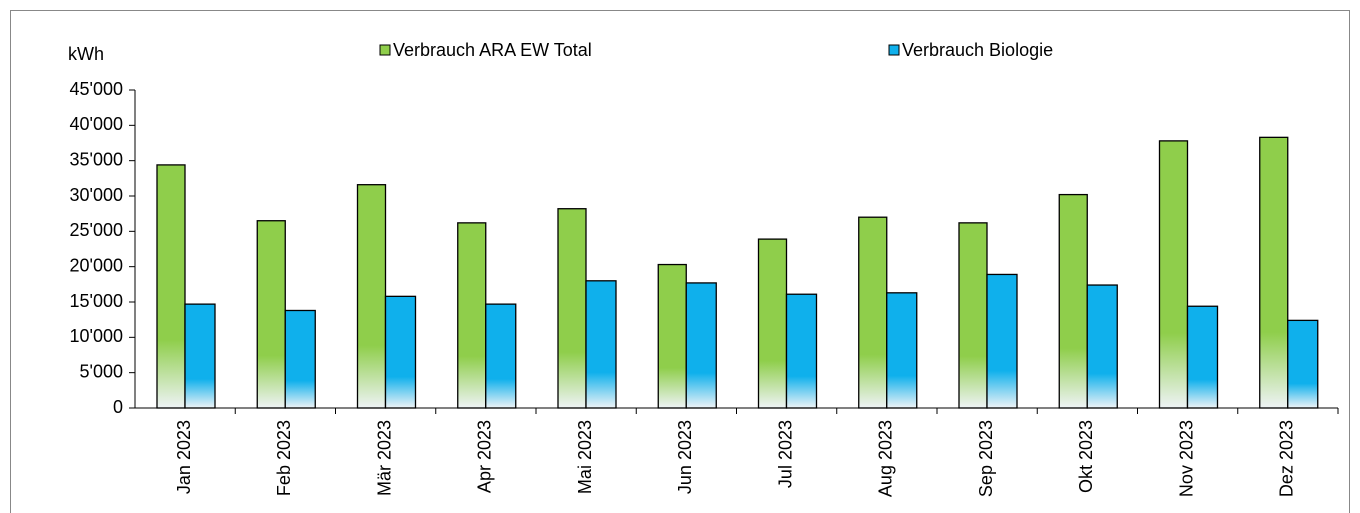 This screenshot has height=513, width=1360. Describe the element at coordinates (986, 458) in the screenshot. I see `x-tick-label: Sep 2023` at that location.